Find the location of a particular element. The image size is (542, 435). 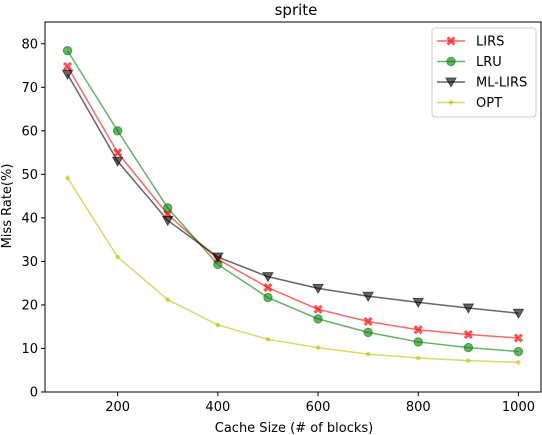

x-tick-label: 800 is located at coordinates (418, 407).